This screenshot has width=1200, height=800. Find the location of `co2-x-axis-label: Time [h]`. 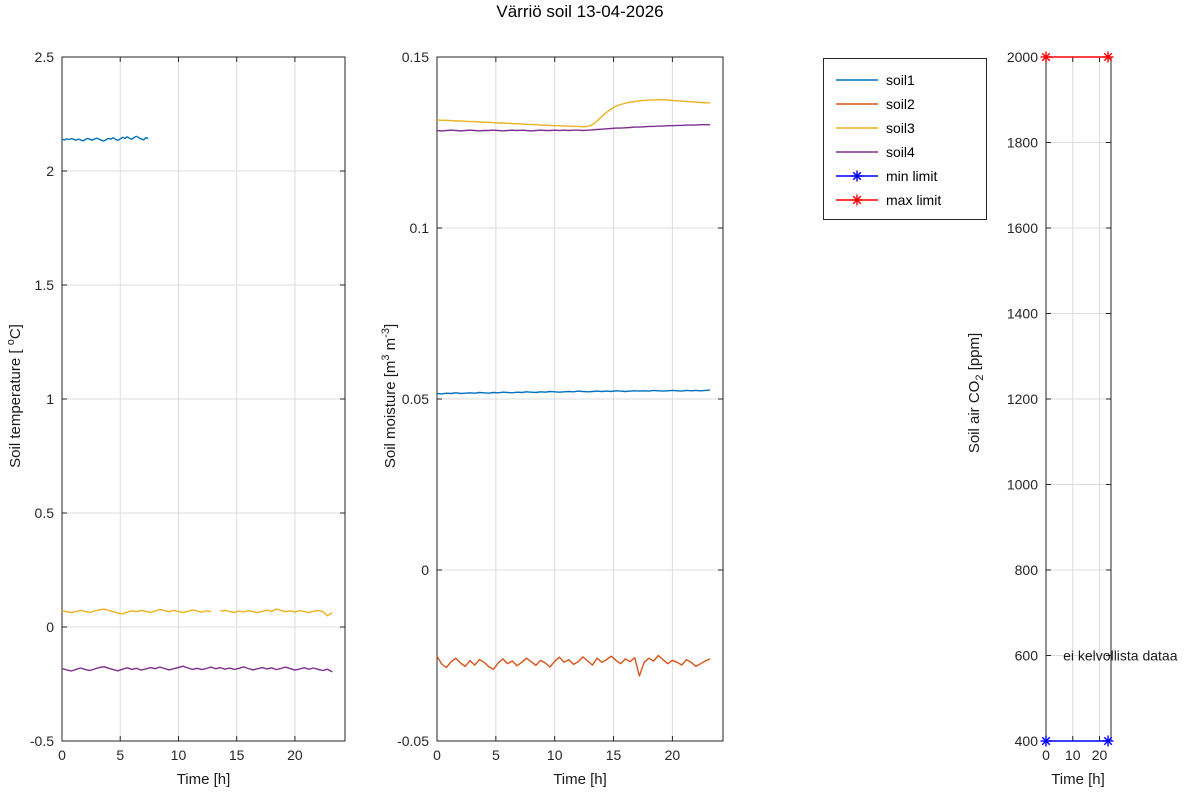

co2-x-axis-label: Time [h] is located at coordinates (1078, 779).